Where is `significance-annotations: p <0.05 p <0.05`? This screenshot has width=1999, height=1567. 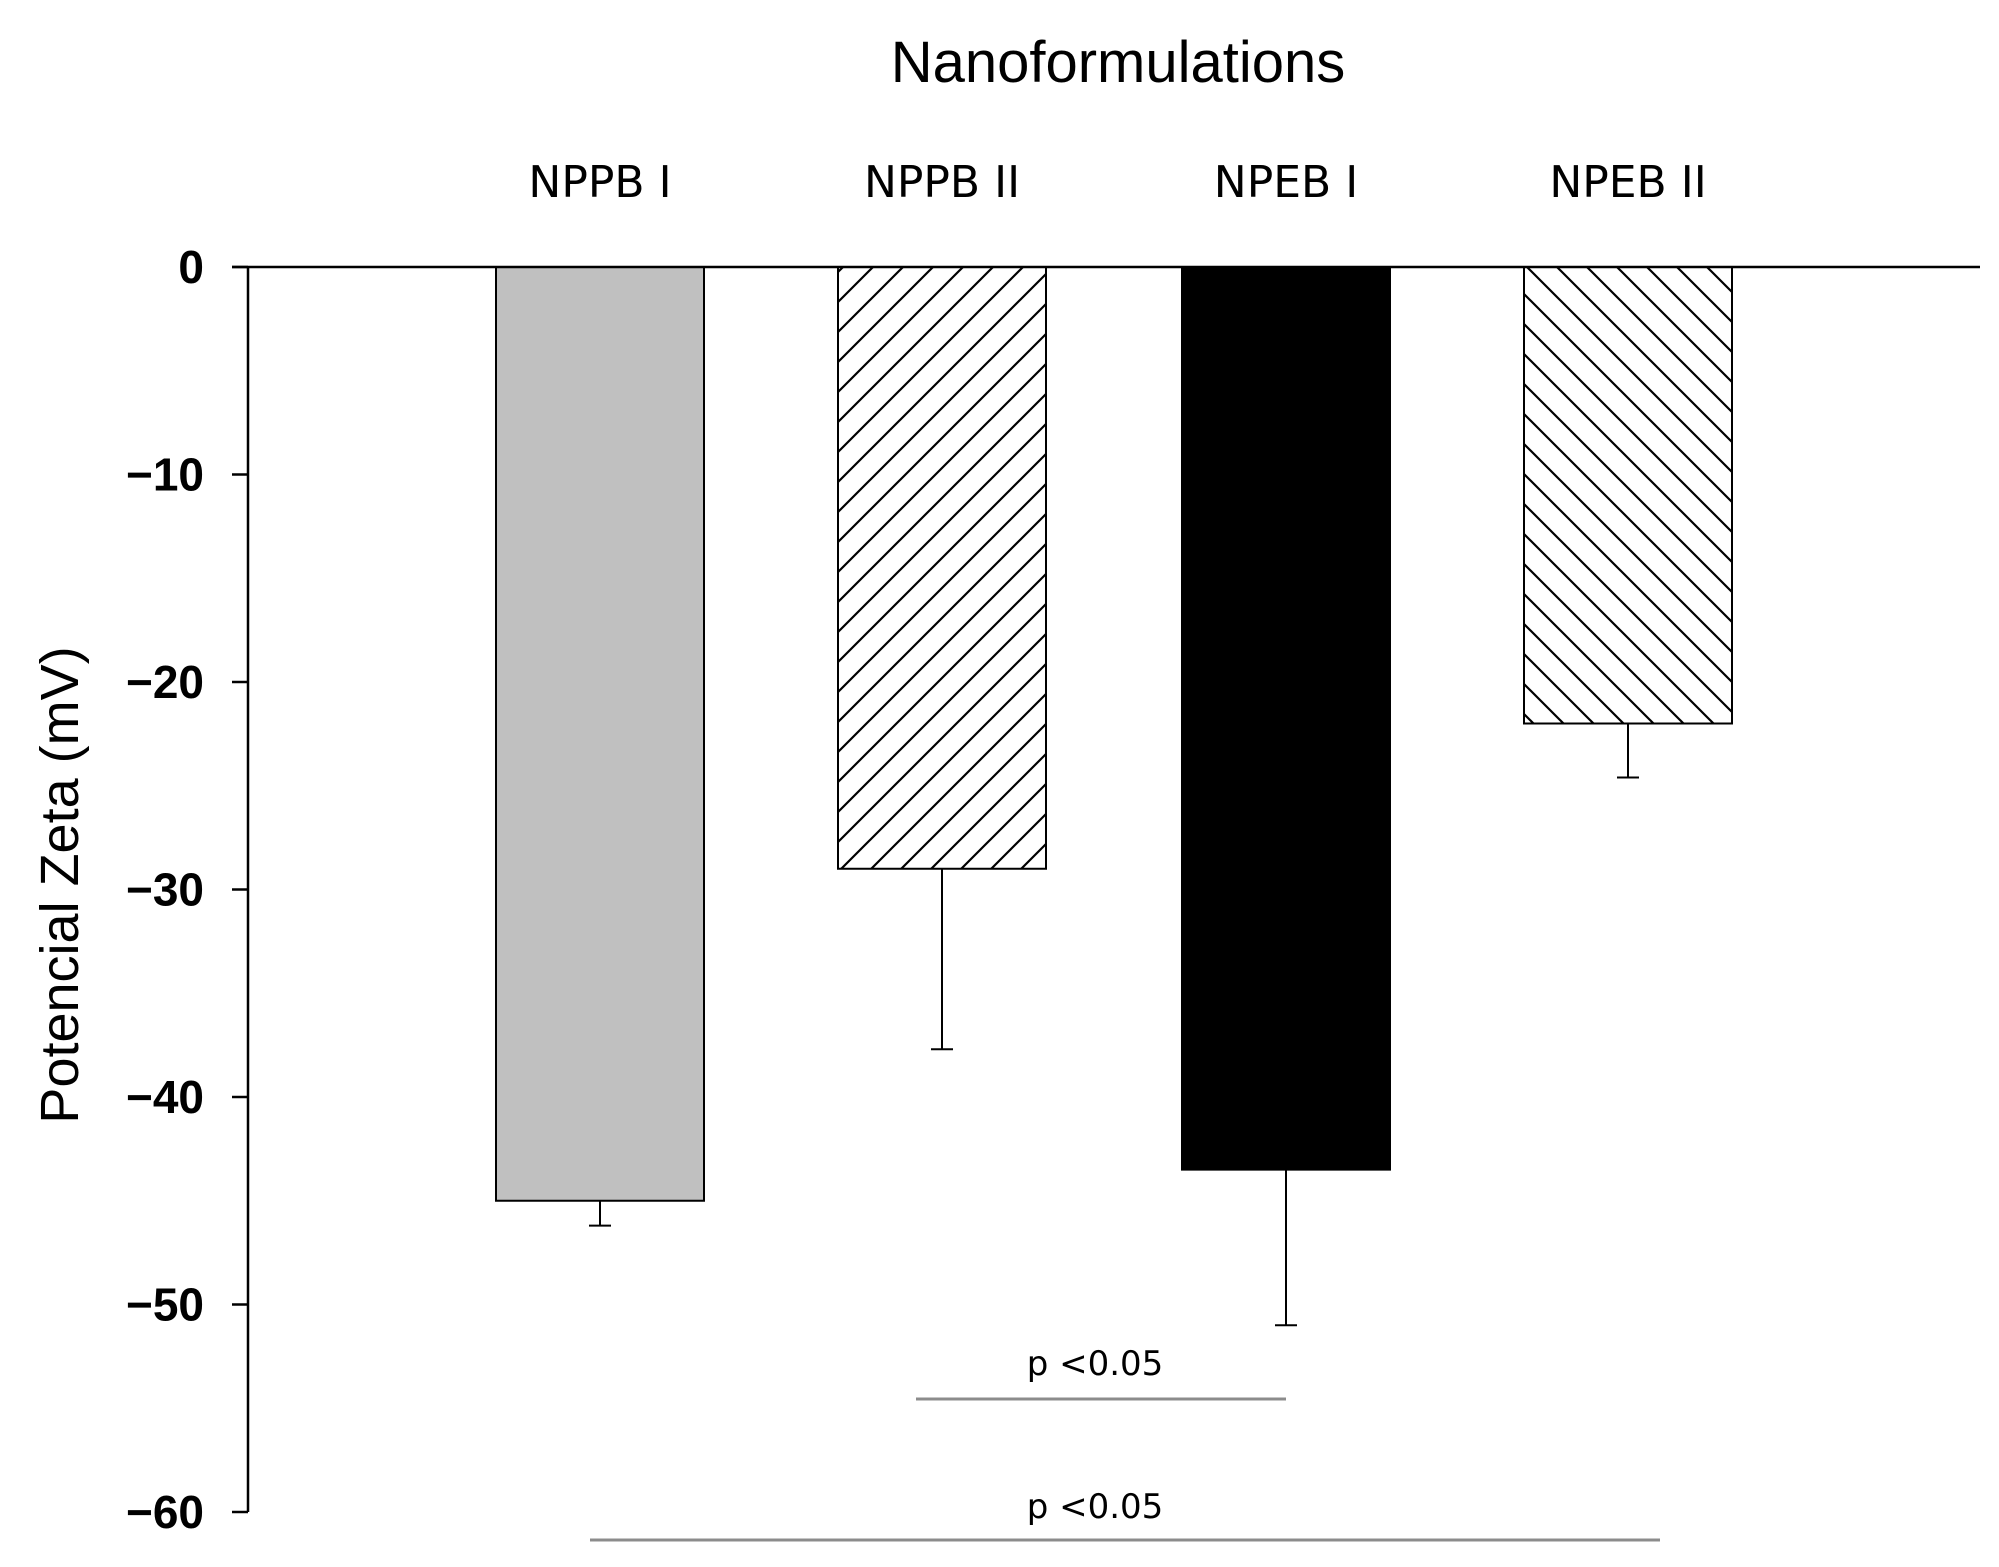
significance-annotations: p <0.05 p <0.05 is located at coordinates (1125, 1443).